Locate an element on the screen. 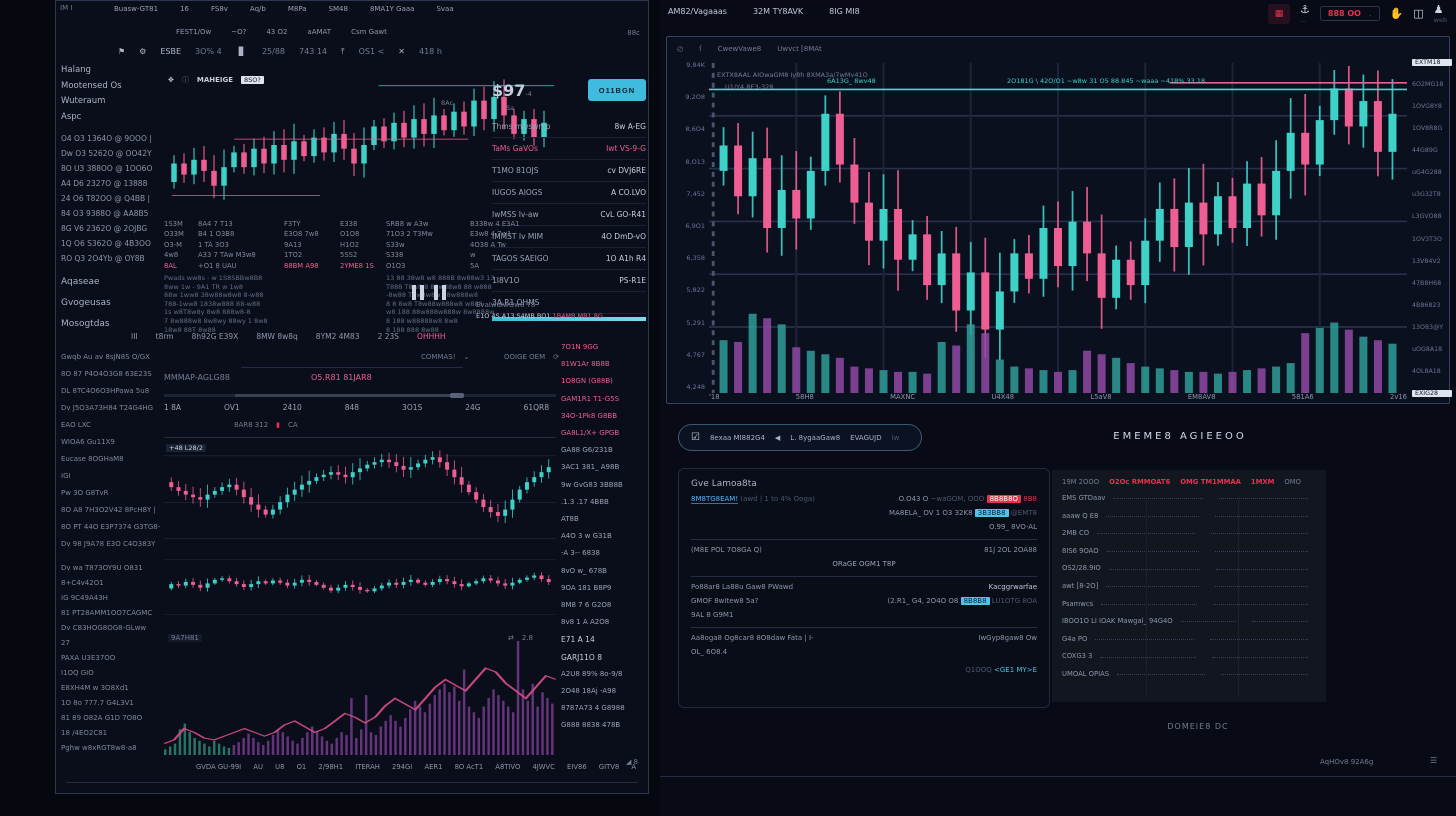 Image resolution: width=1456 pixels, height=816 pixels. sidebar-item: 8O PT 44O E3P7374 G3TG8- is located at coordinates (111, 527).